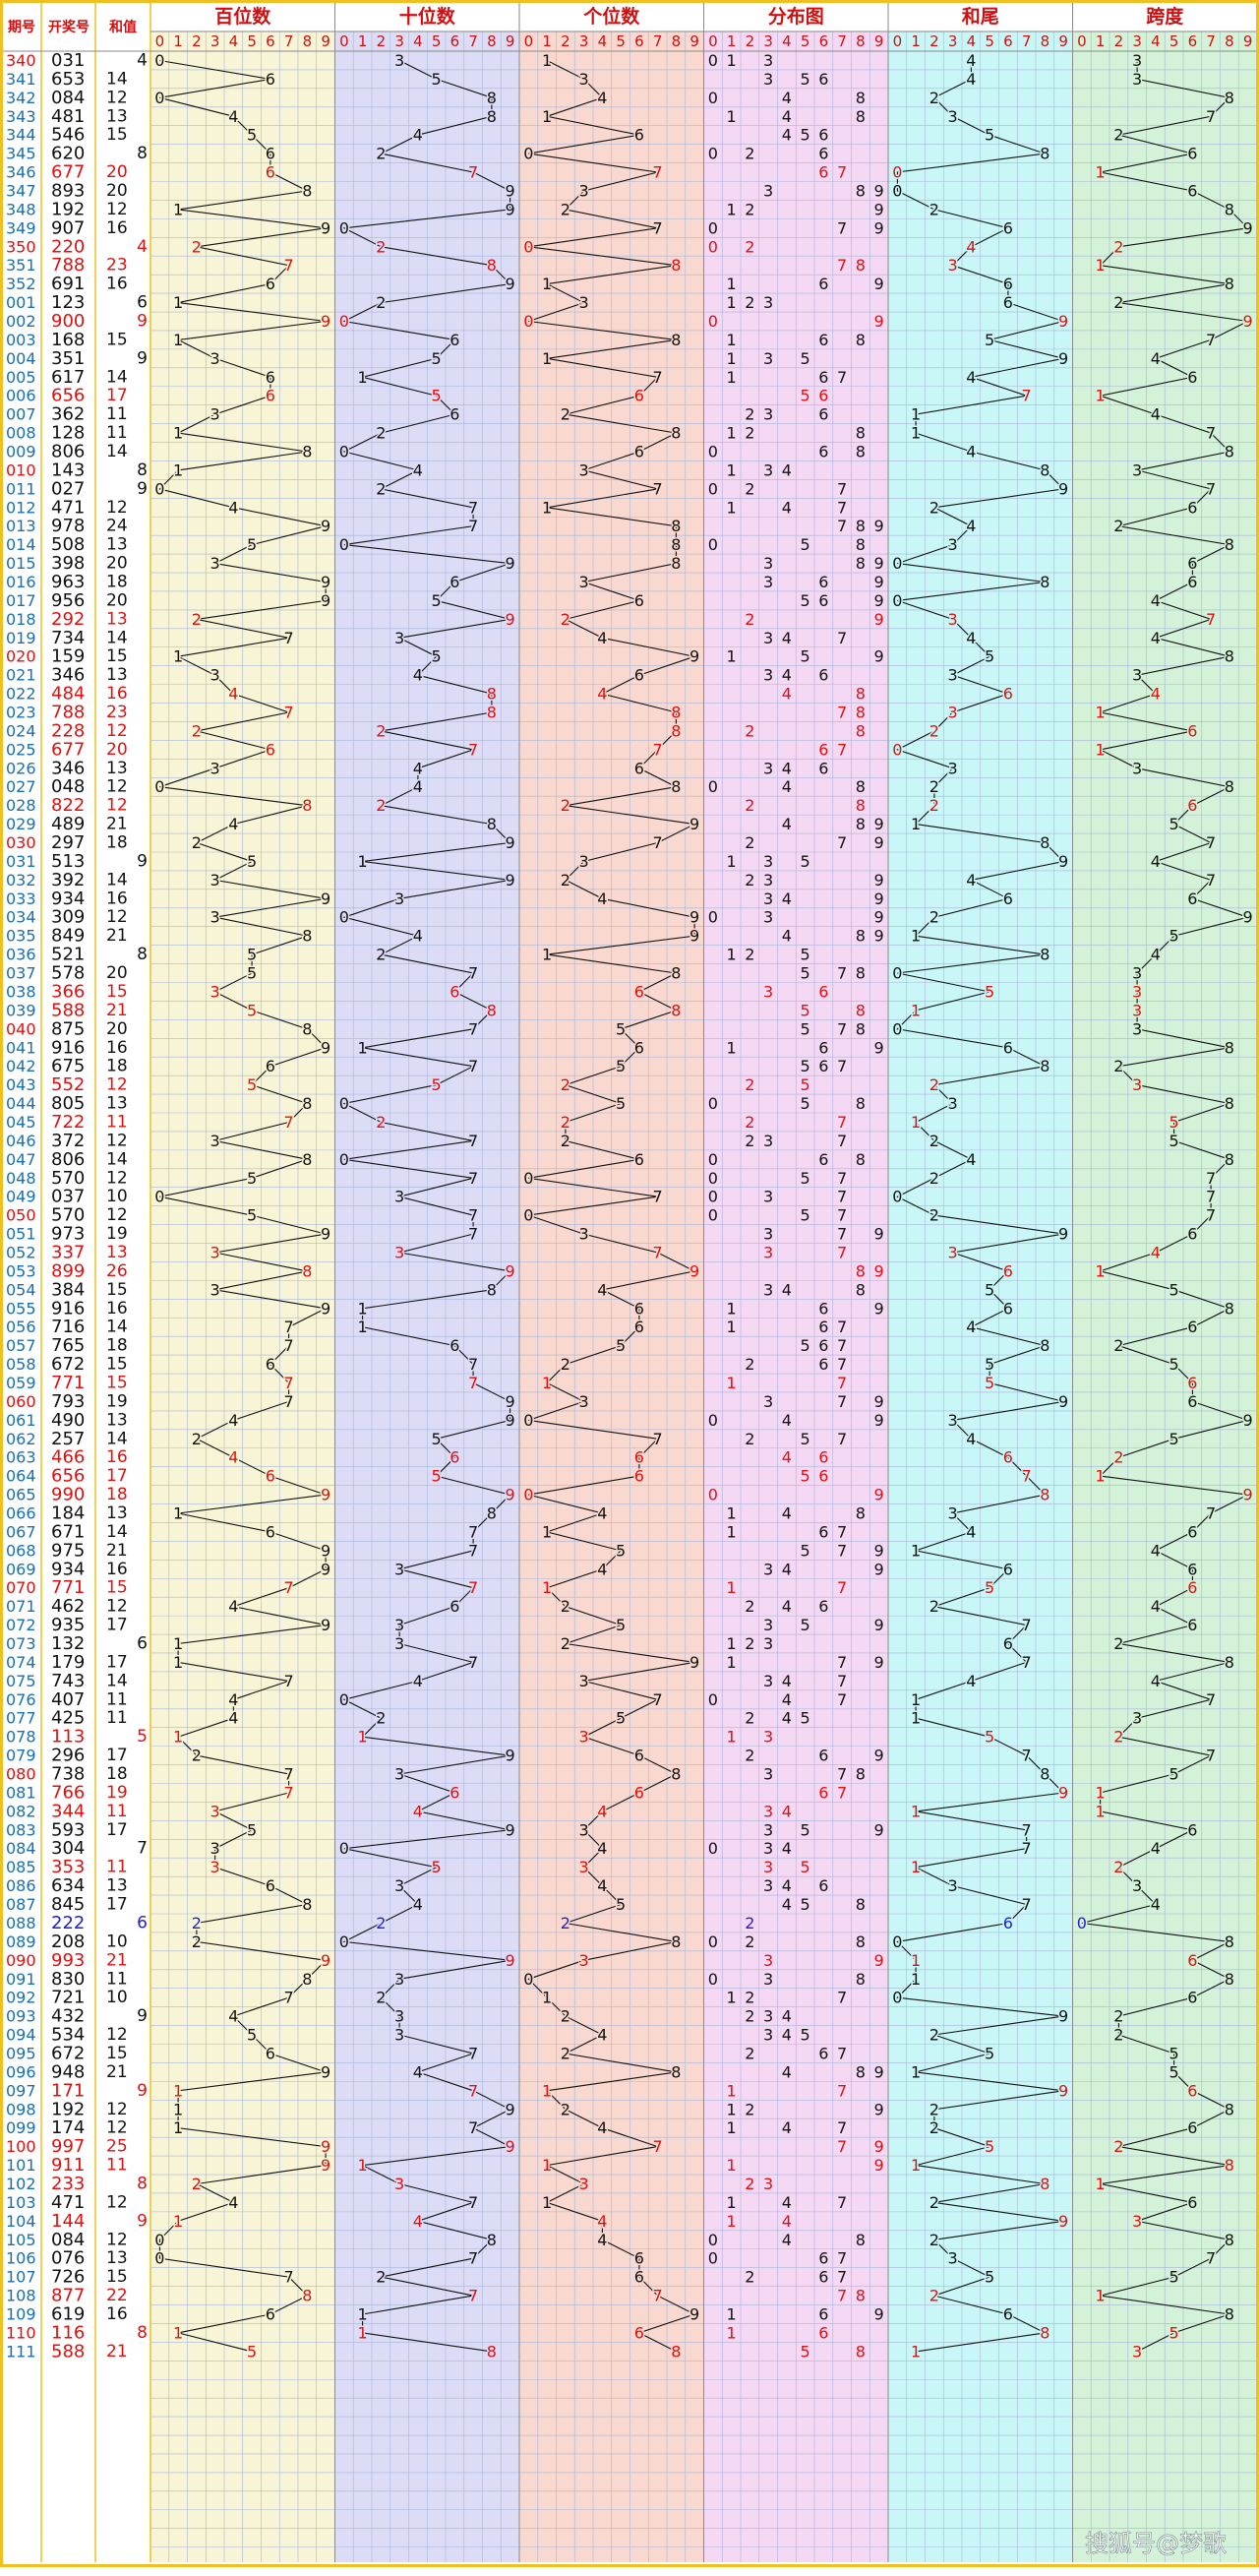  I want to click on sum: 20, so click(117, 1029).